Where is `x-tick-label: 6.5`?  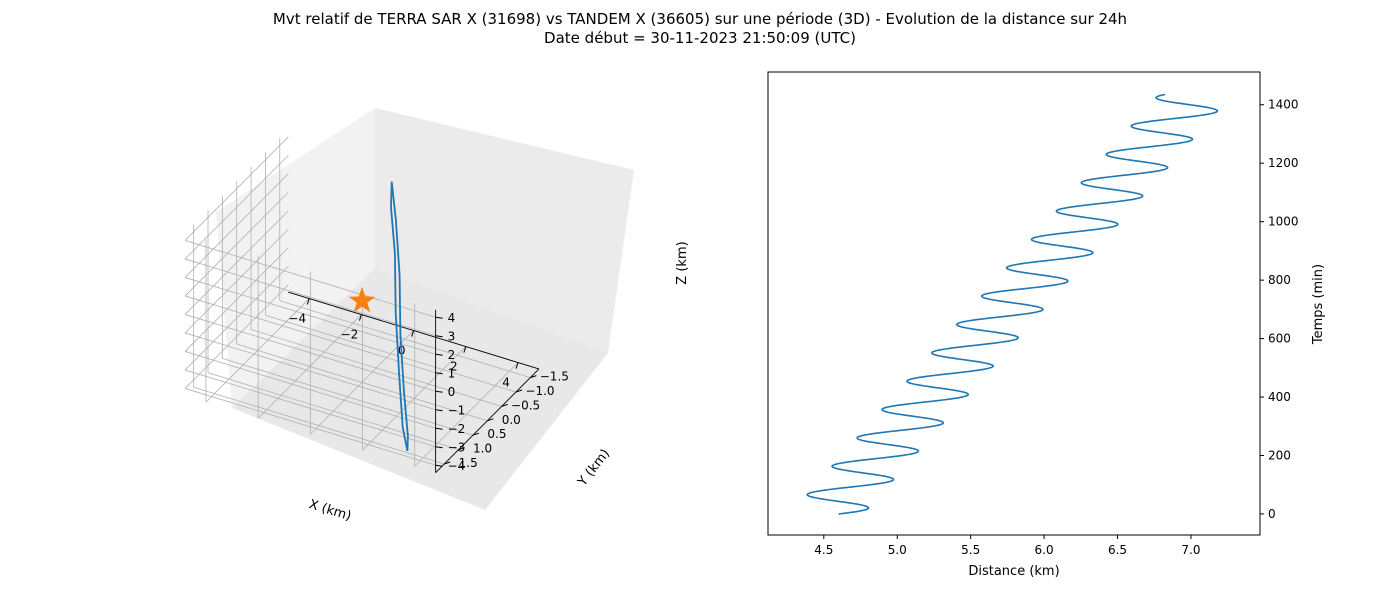 x-tick-label: 6.5 is located at coordinates (1117, 550).